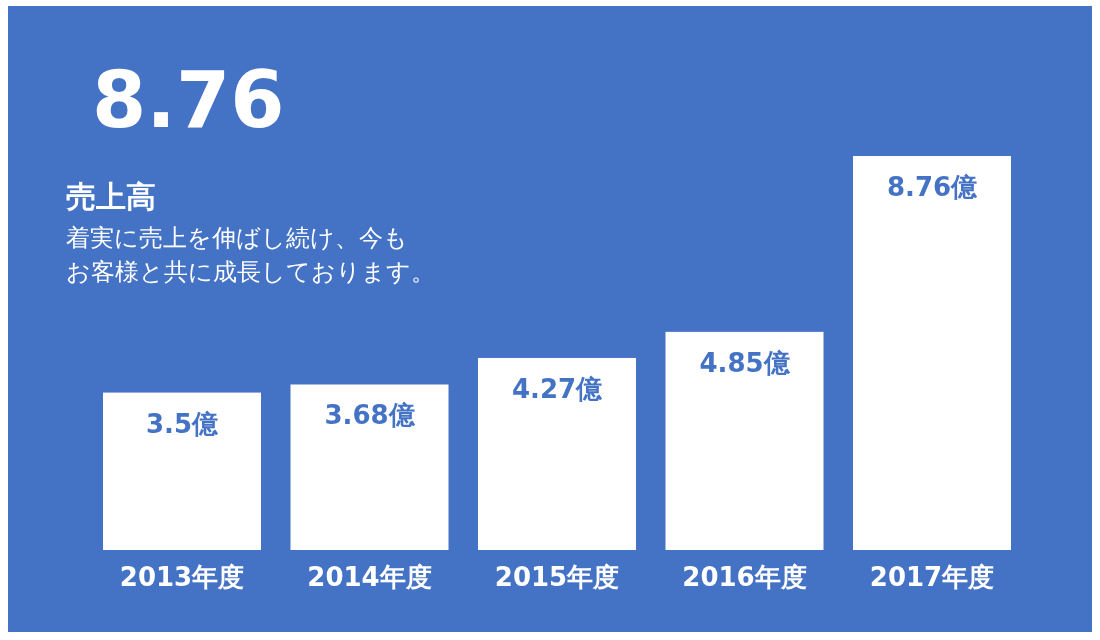 Image resolution: width=1100 pixels, height=640 pixels. What do you see at coordinates (188, 100) in the screenshot?
I see `title: 8.76` at bounding box center [188, 100].